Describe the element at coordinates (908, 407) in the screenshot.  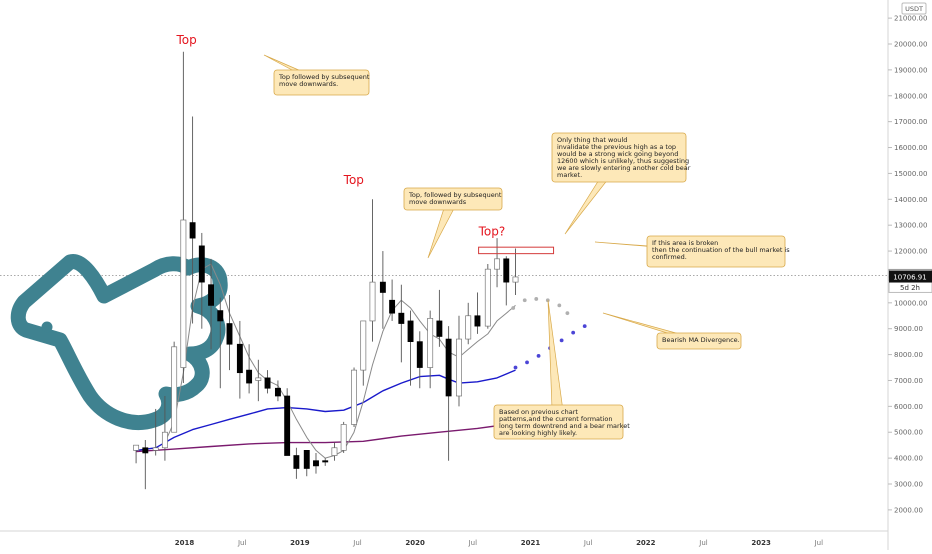
I see `y-tick-label: 6000.00` at that location.